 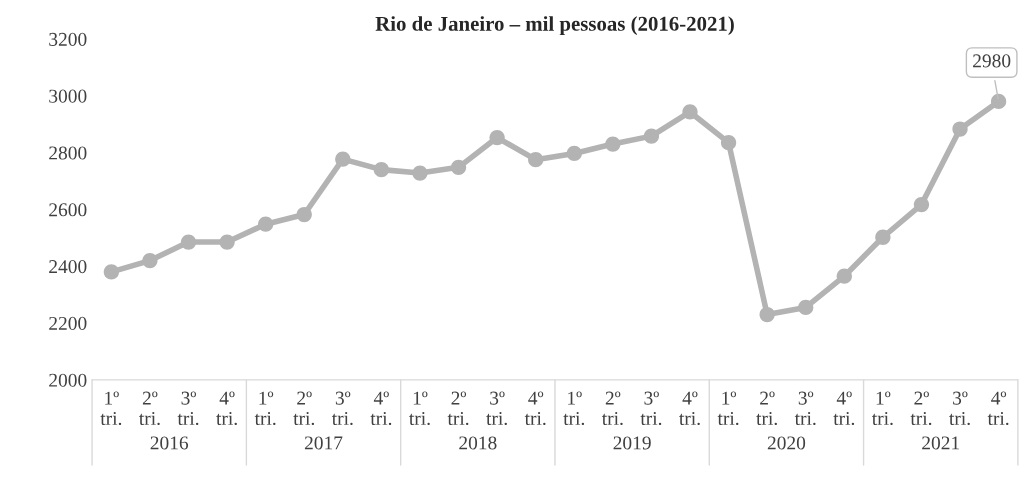 I want to click on text: 2019, so click(x=632, y=443).